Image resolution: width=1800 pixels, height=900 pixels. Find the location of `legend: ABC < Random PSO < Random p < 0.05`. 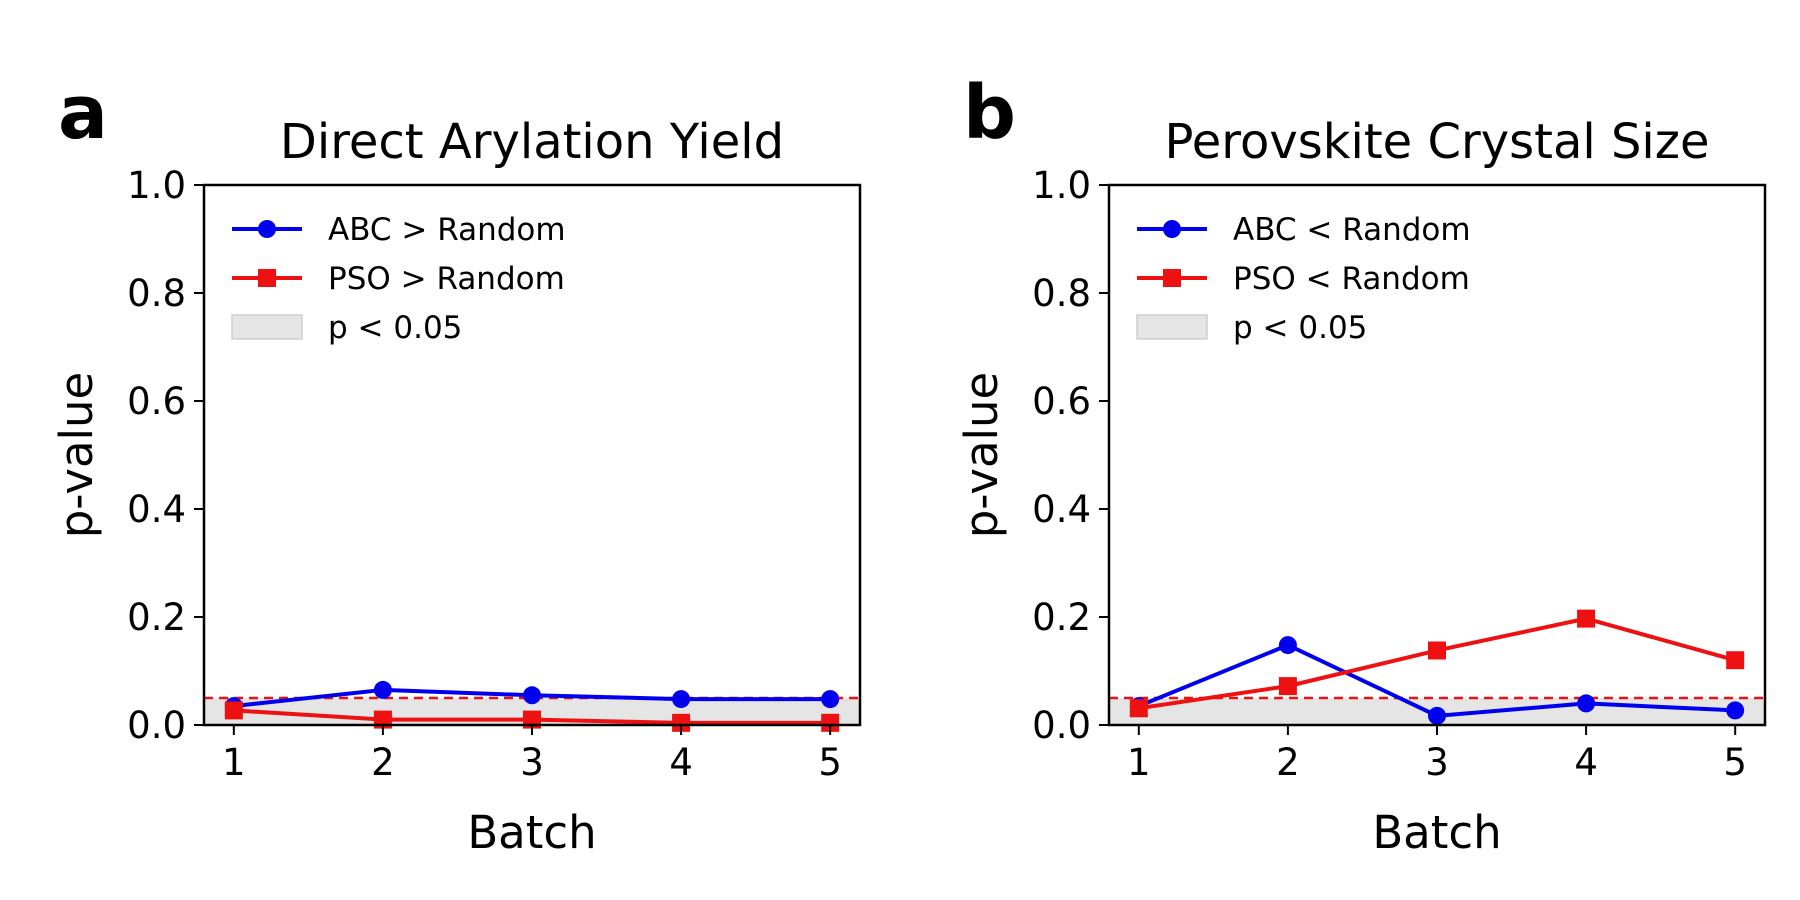

legend: ABC < Random PSO < Random p < 0.05 is located at coordinates (1303, 279).